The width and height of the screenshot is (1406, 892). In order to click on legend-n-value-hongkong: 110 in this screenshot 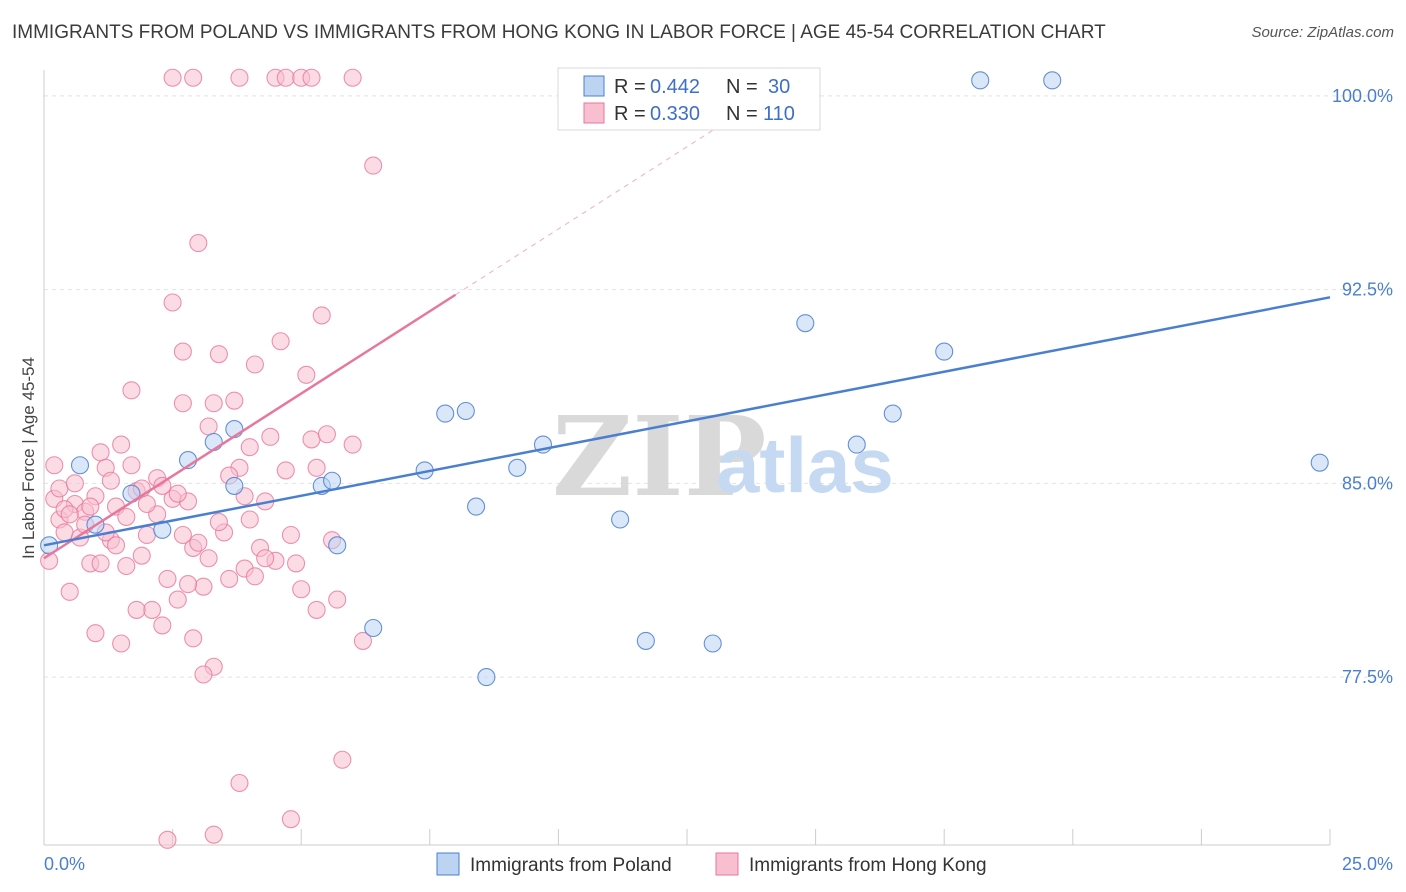, I will do `click(779, 114)`.